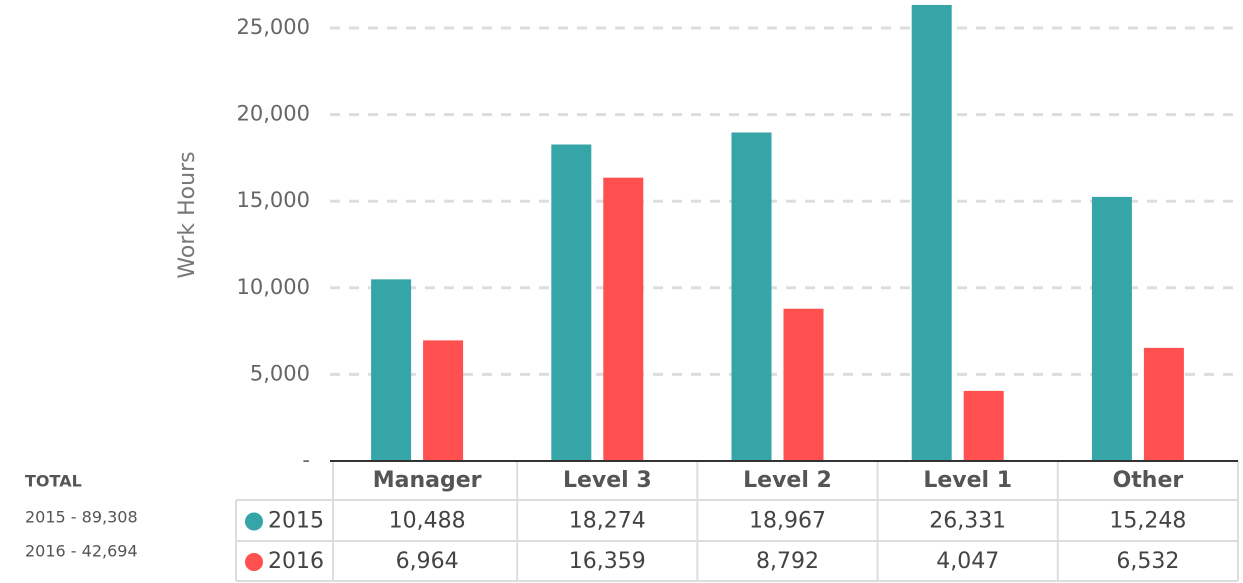 The height and width of the screenshot is (583, 1243). Describe the element at coordinates (273, 200) in the screenshot. I see `y-tick-label: 15,000` at that location.